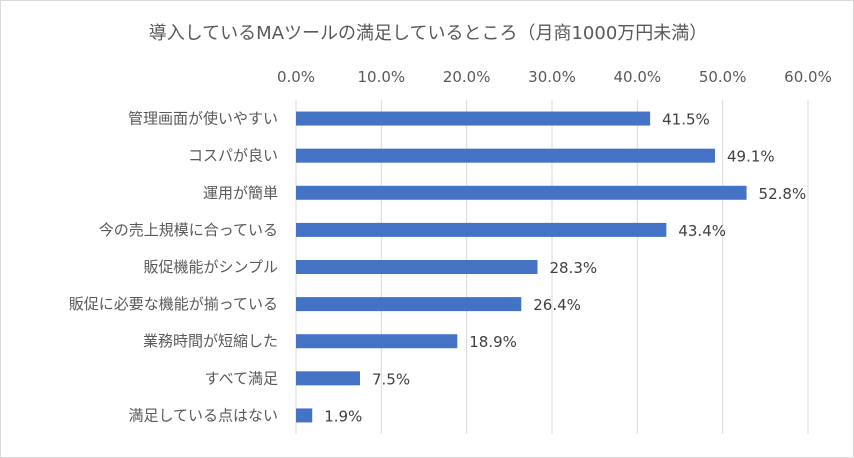  Describe the element at coordinates (203, 119) in the screenshot. I see `category-label: 管理画面が使いやすい` at that location.